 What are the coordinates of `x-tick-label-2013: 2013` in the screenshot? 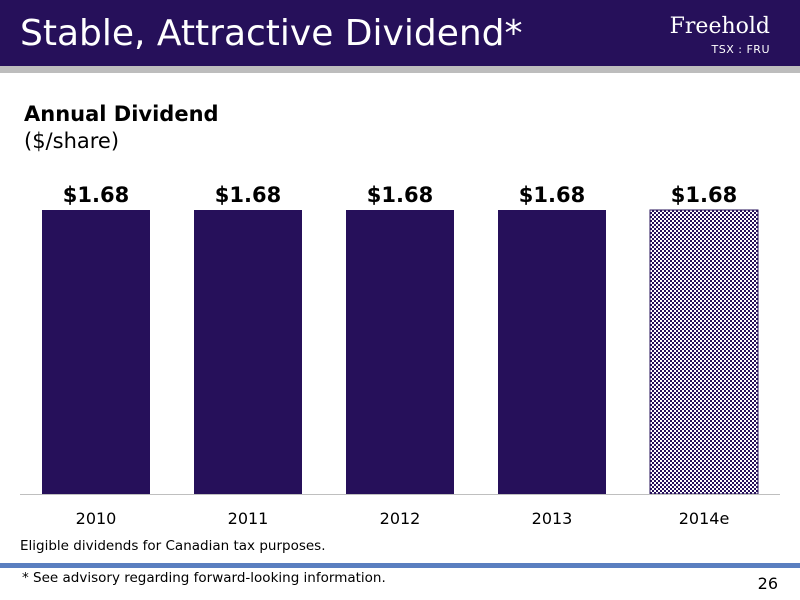 It's located at (552, 518).